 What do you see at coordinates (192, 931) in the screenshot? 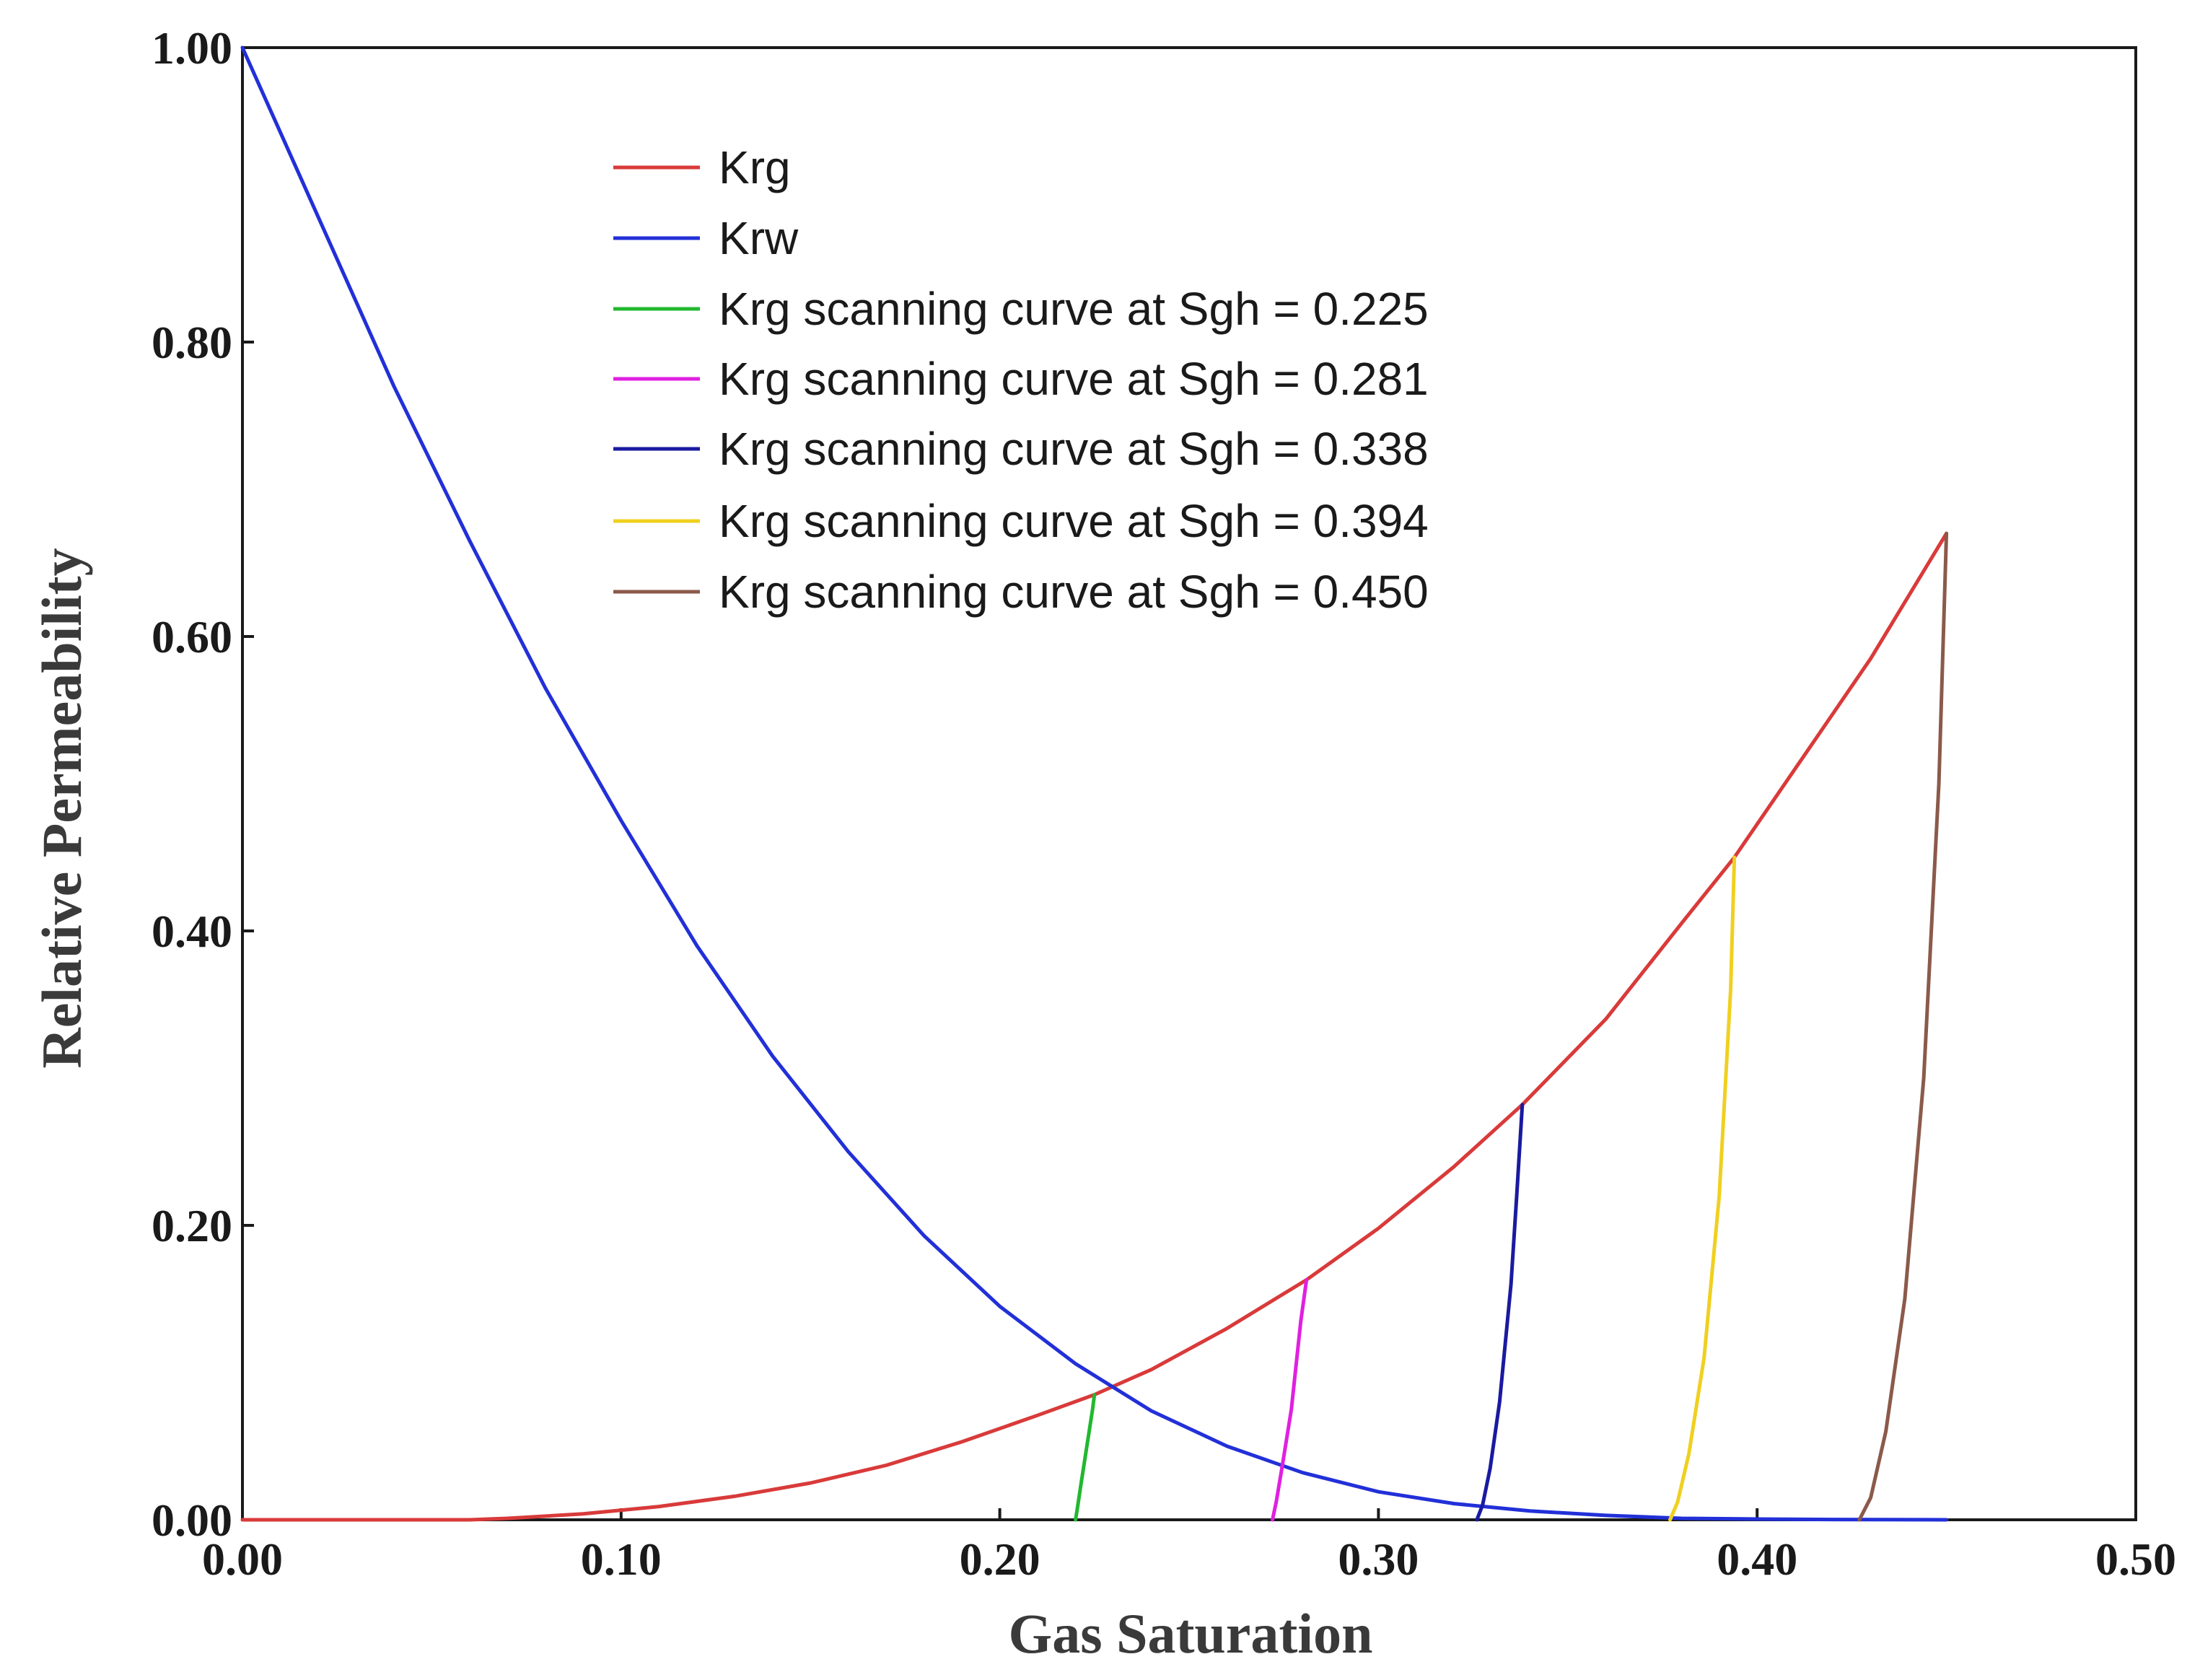
I see `y-tick-label: 0.40` at bounding box center [192, 931].